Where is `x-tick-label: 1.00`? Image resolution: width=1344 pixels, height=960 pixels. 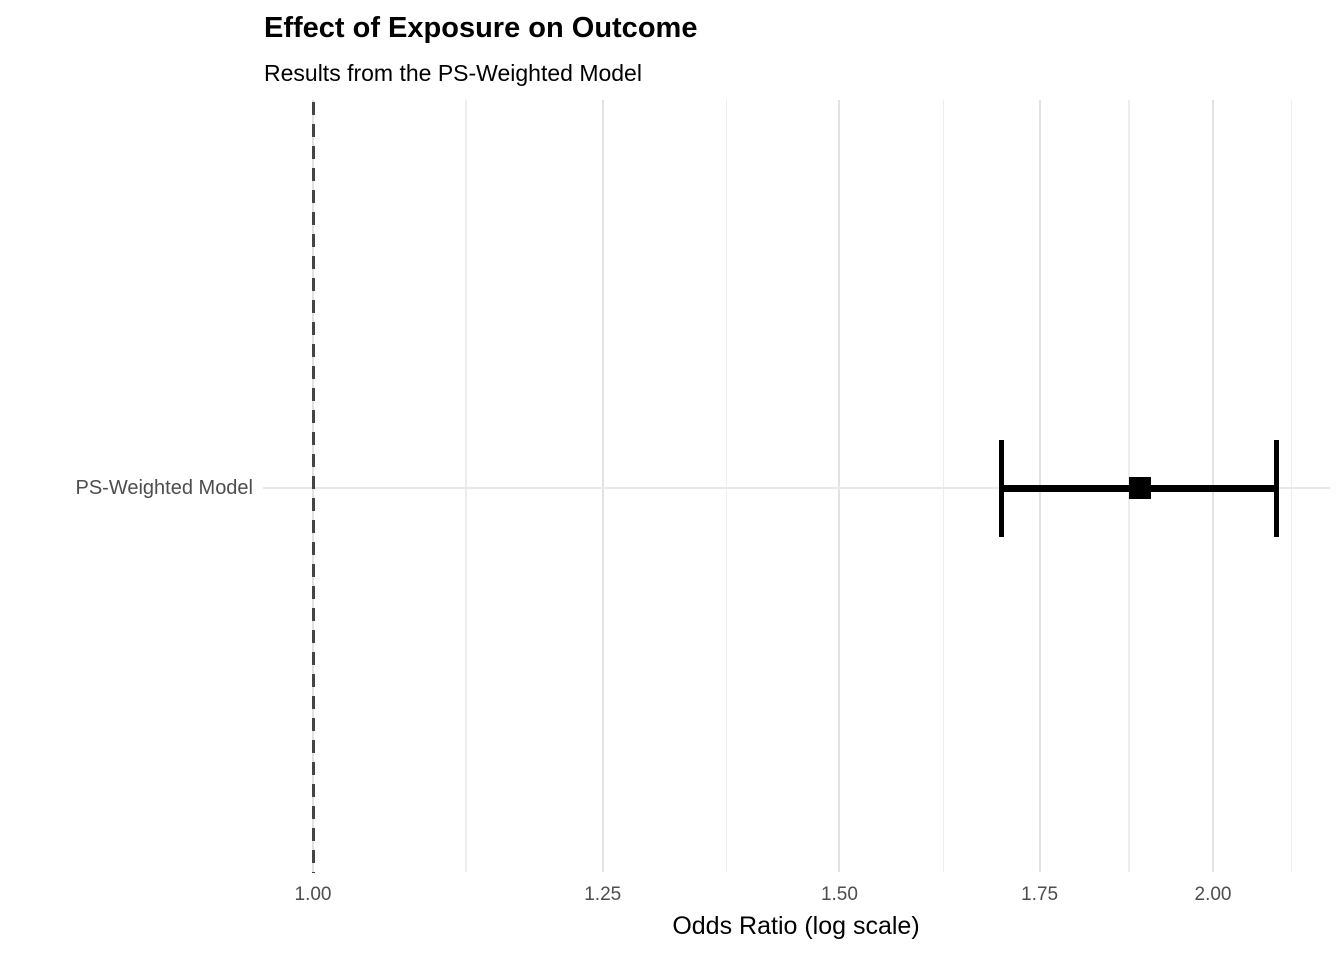
x-tick-label: 1.00 is located at coordinates (313, 894).